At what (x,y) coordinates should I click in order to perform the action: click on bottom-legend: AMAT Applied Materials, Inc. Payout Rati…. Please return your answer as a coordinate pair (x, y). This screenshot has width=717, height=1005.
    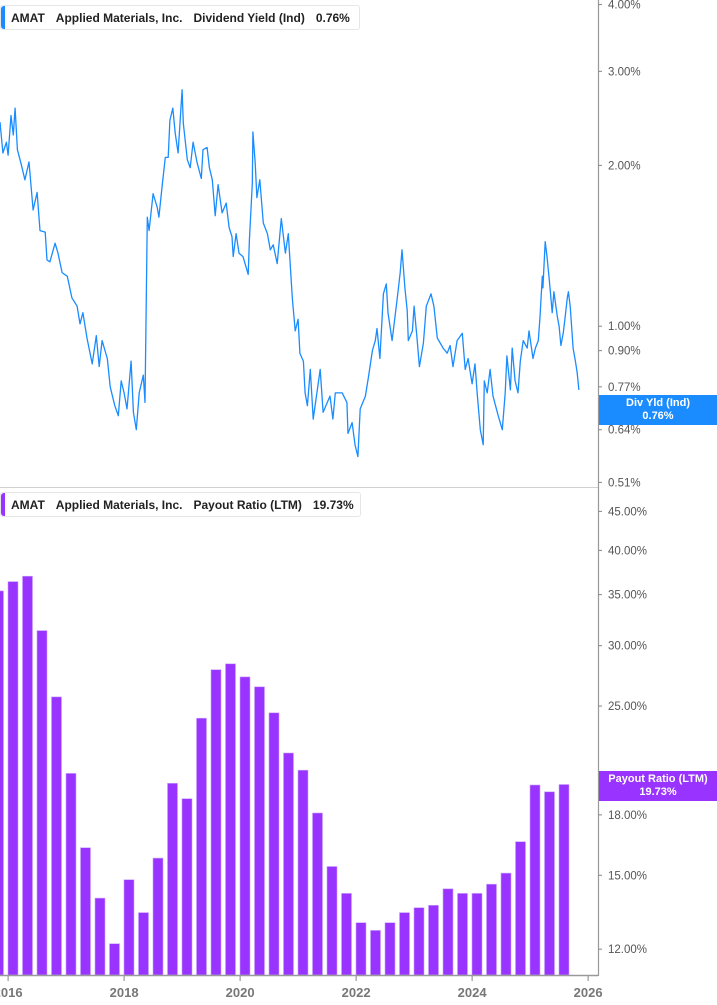
    Looking at the image, I should click on (180, 504).